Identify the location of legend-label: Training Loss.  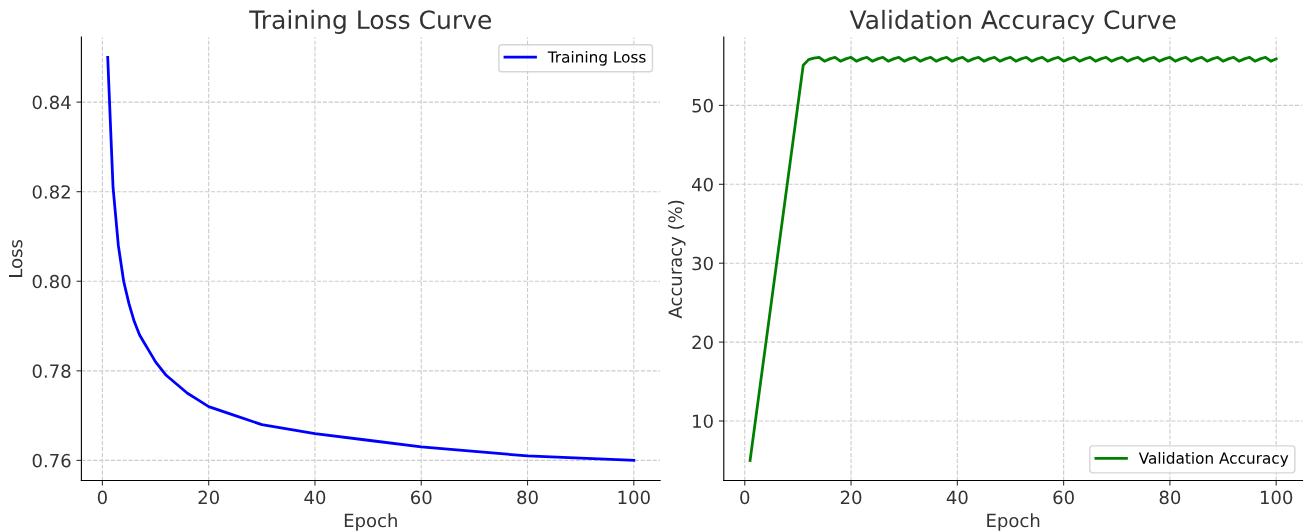
(596, 58).